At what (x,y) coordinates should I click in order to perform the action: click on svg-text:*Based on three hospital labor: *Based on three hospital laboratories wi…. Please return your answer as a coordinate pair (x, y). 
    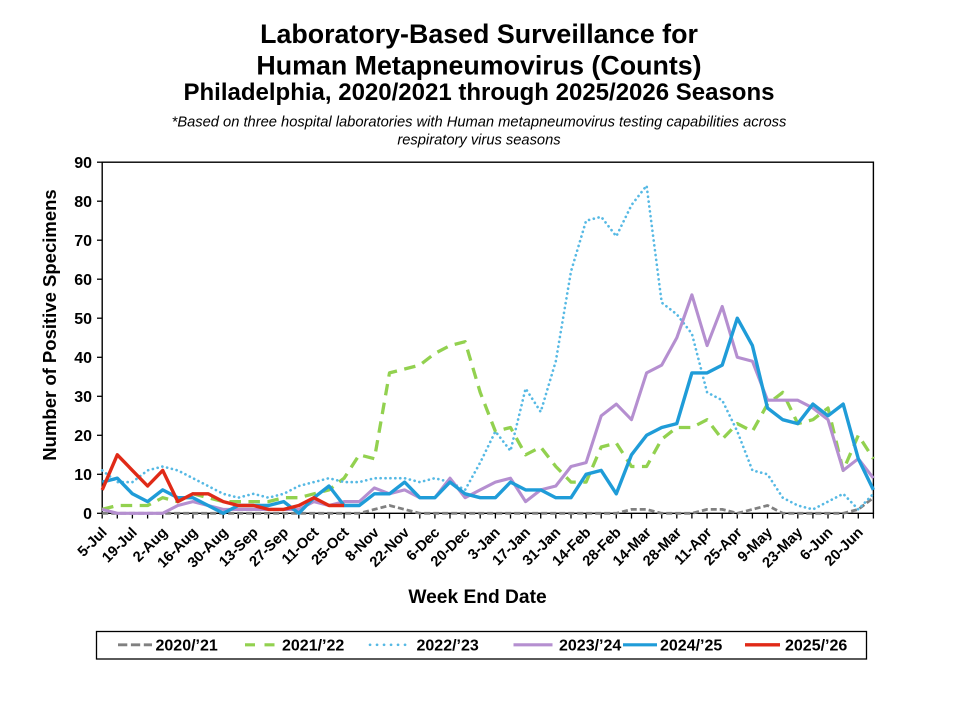
    Looking at the image, I should click on (479, 123).